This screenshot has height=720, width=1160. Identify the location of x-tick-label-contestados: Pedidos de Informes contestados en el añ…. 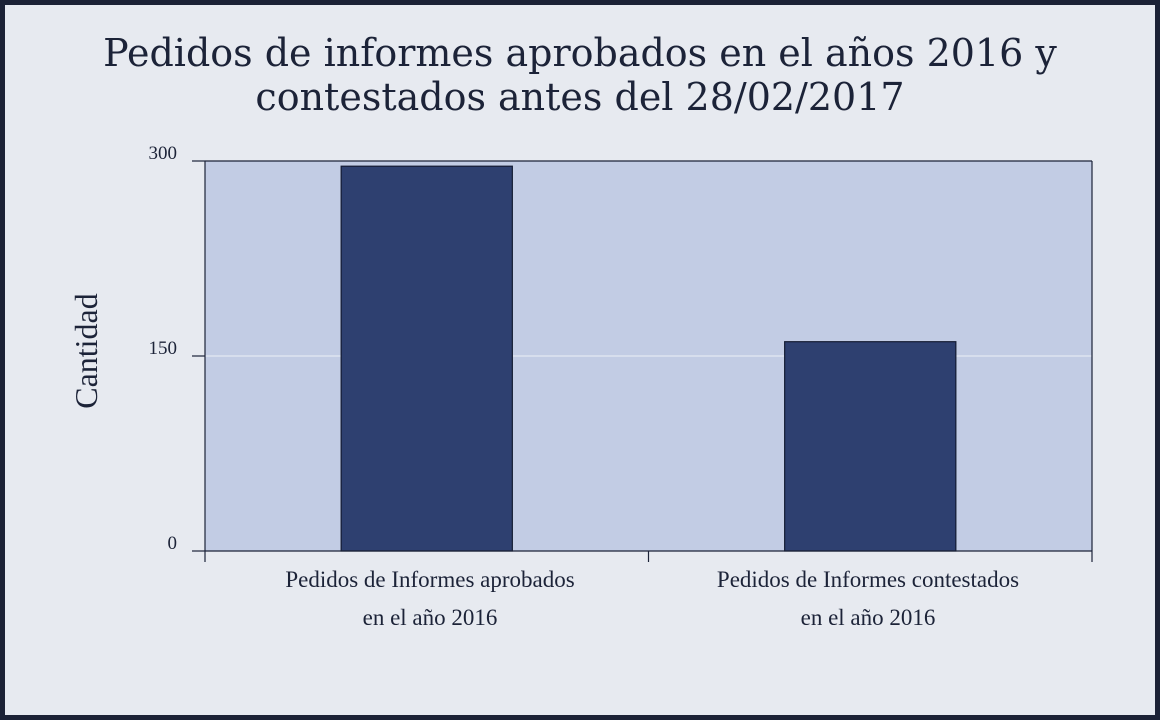
(868, 599).